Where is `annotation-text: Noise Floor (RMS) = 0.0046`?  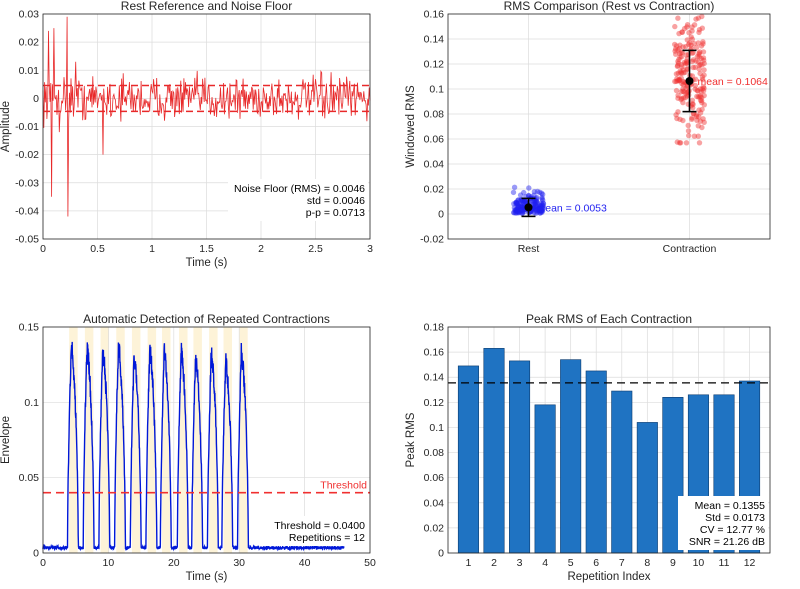 annotation-text: Noise Floor (RMS) = 0.0046 is located at coordinates (299, 189).